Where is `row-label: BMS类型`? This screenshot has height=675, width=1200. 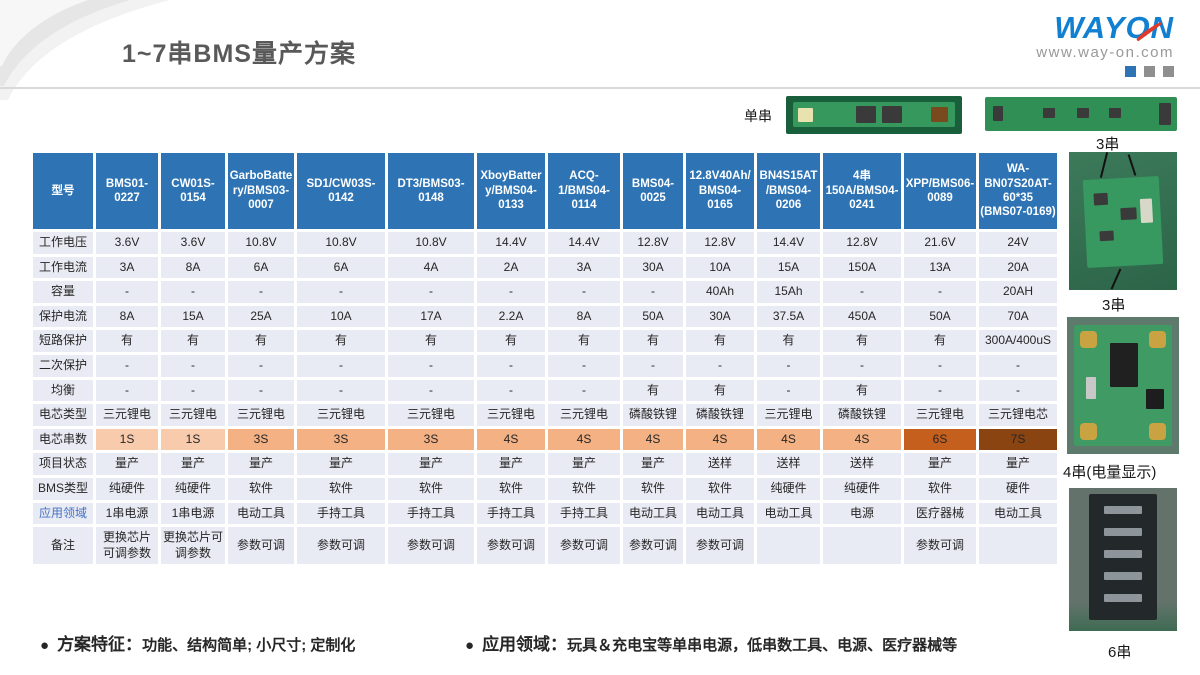
row-label: BMS类型 is located at coordinates (63, 488).